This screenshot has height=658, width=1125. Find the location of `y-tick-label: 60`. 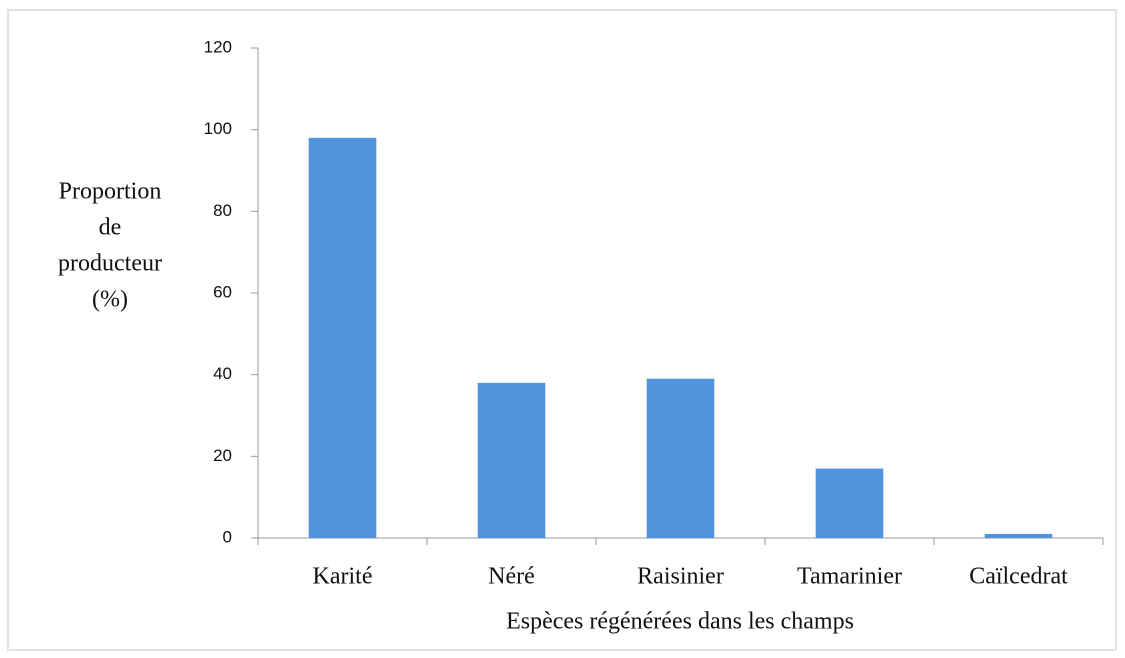

y-tick-label: 60 is located at coordinates (222, 291).